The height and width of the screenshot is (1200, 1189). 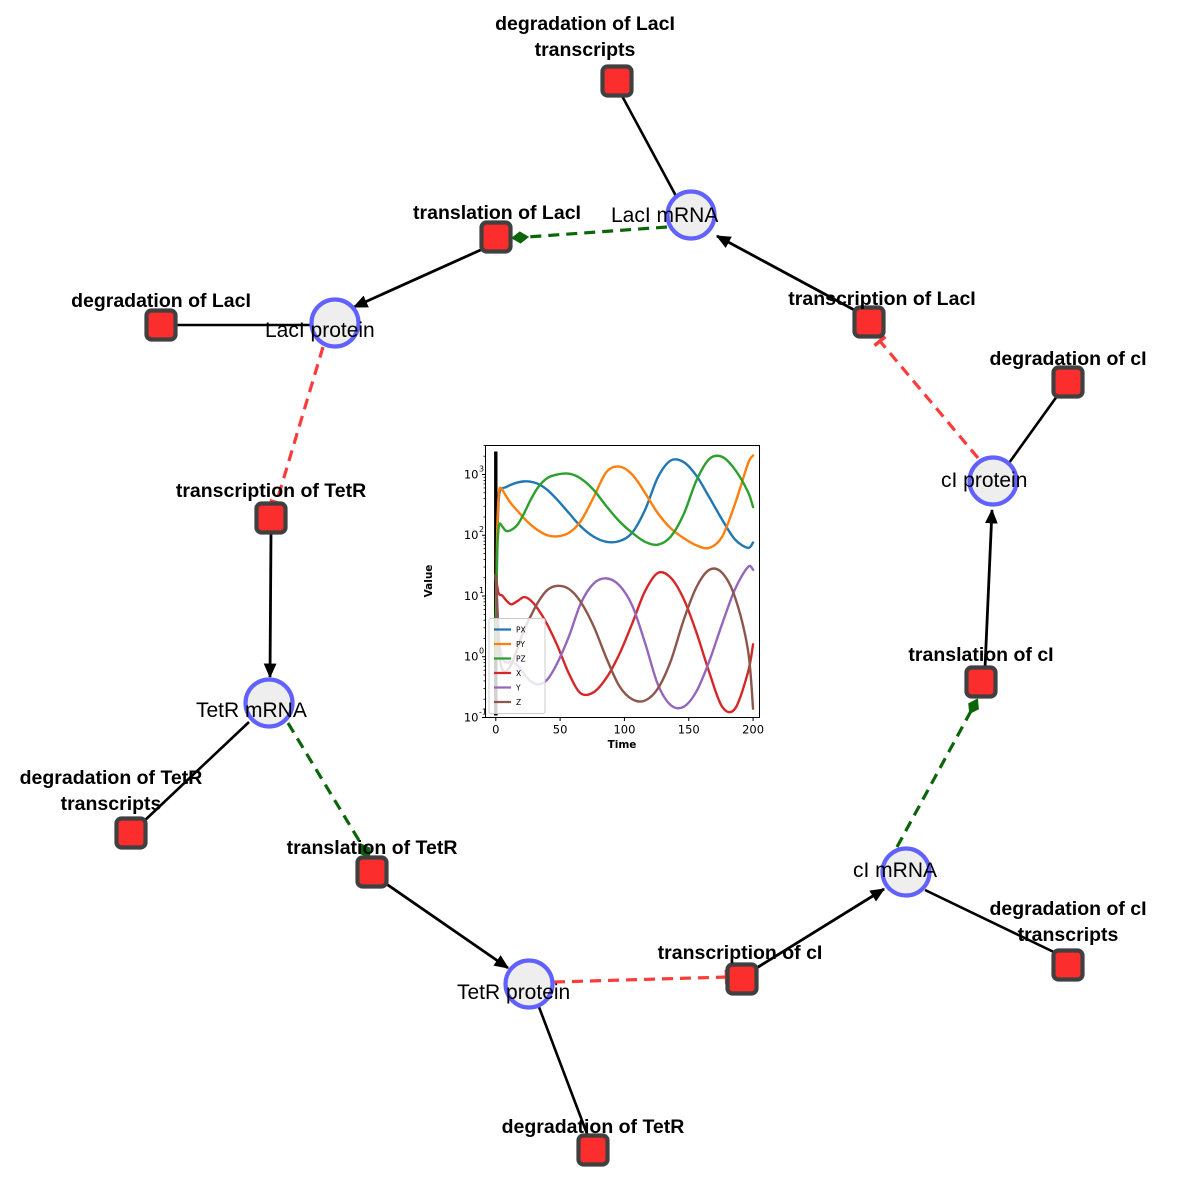 I want to click on reaction-label: translation of LacI, so click(x=497, y=213).